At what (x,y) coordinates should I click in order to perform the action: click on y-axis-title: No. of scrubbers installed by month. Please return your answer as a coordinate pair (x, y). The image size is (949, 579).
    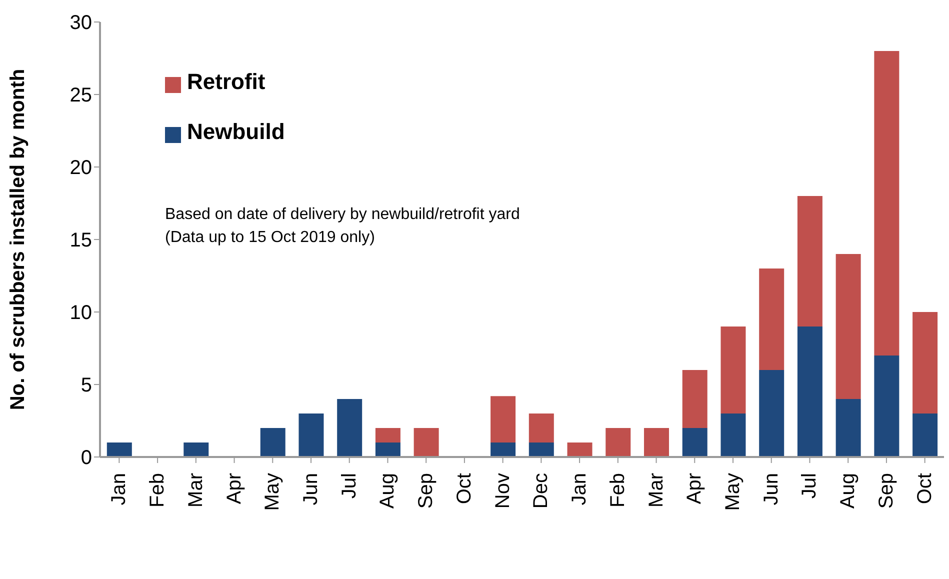
    Looking at the image, I should click on (18, 239).